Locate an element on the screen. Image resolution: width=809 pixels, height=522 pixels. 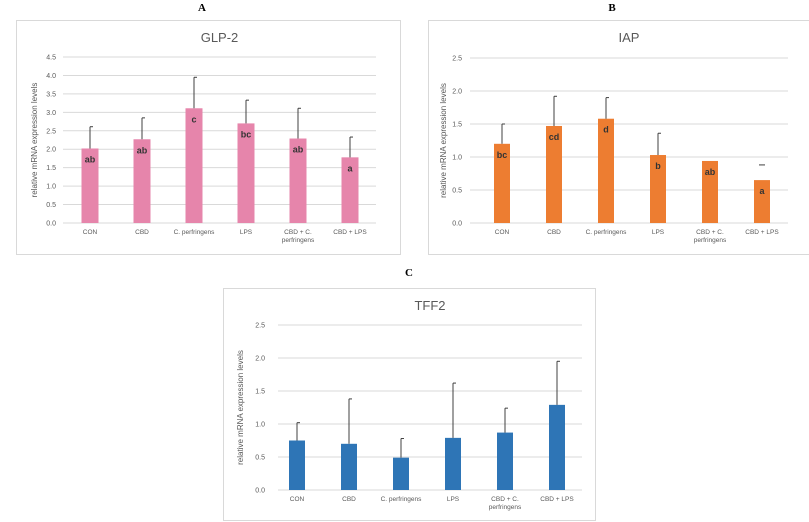
significance-label: b is located at coordinates (658, 166).